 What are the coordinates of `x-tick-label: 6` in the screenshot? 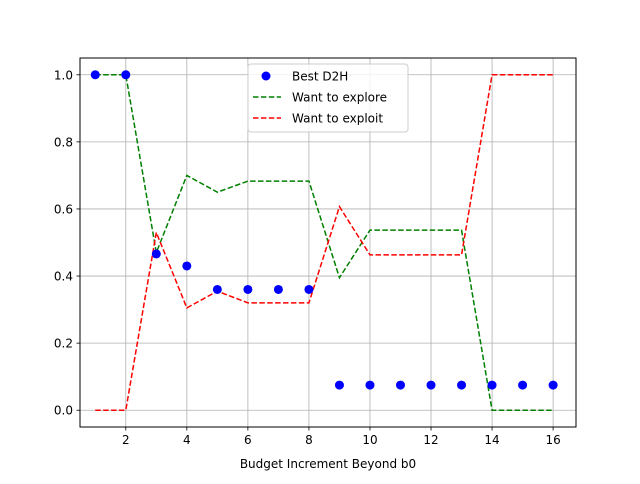 It's located at (248, 440).